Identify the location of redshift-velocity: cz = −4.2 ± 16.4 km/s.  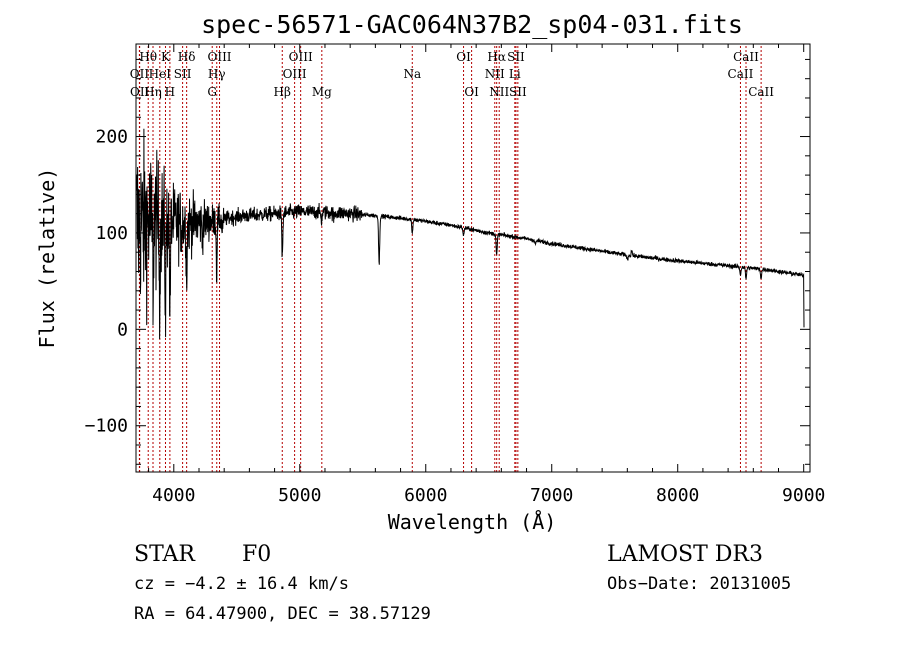
(241, 584).